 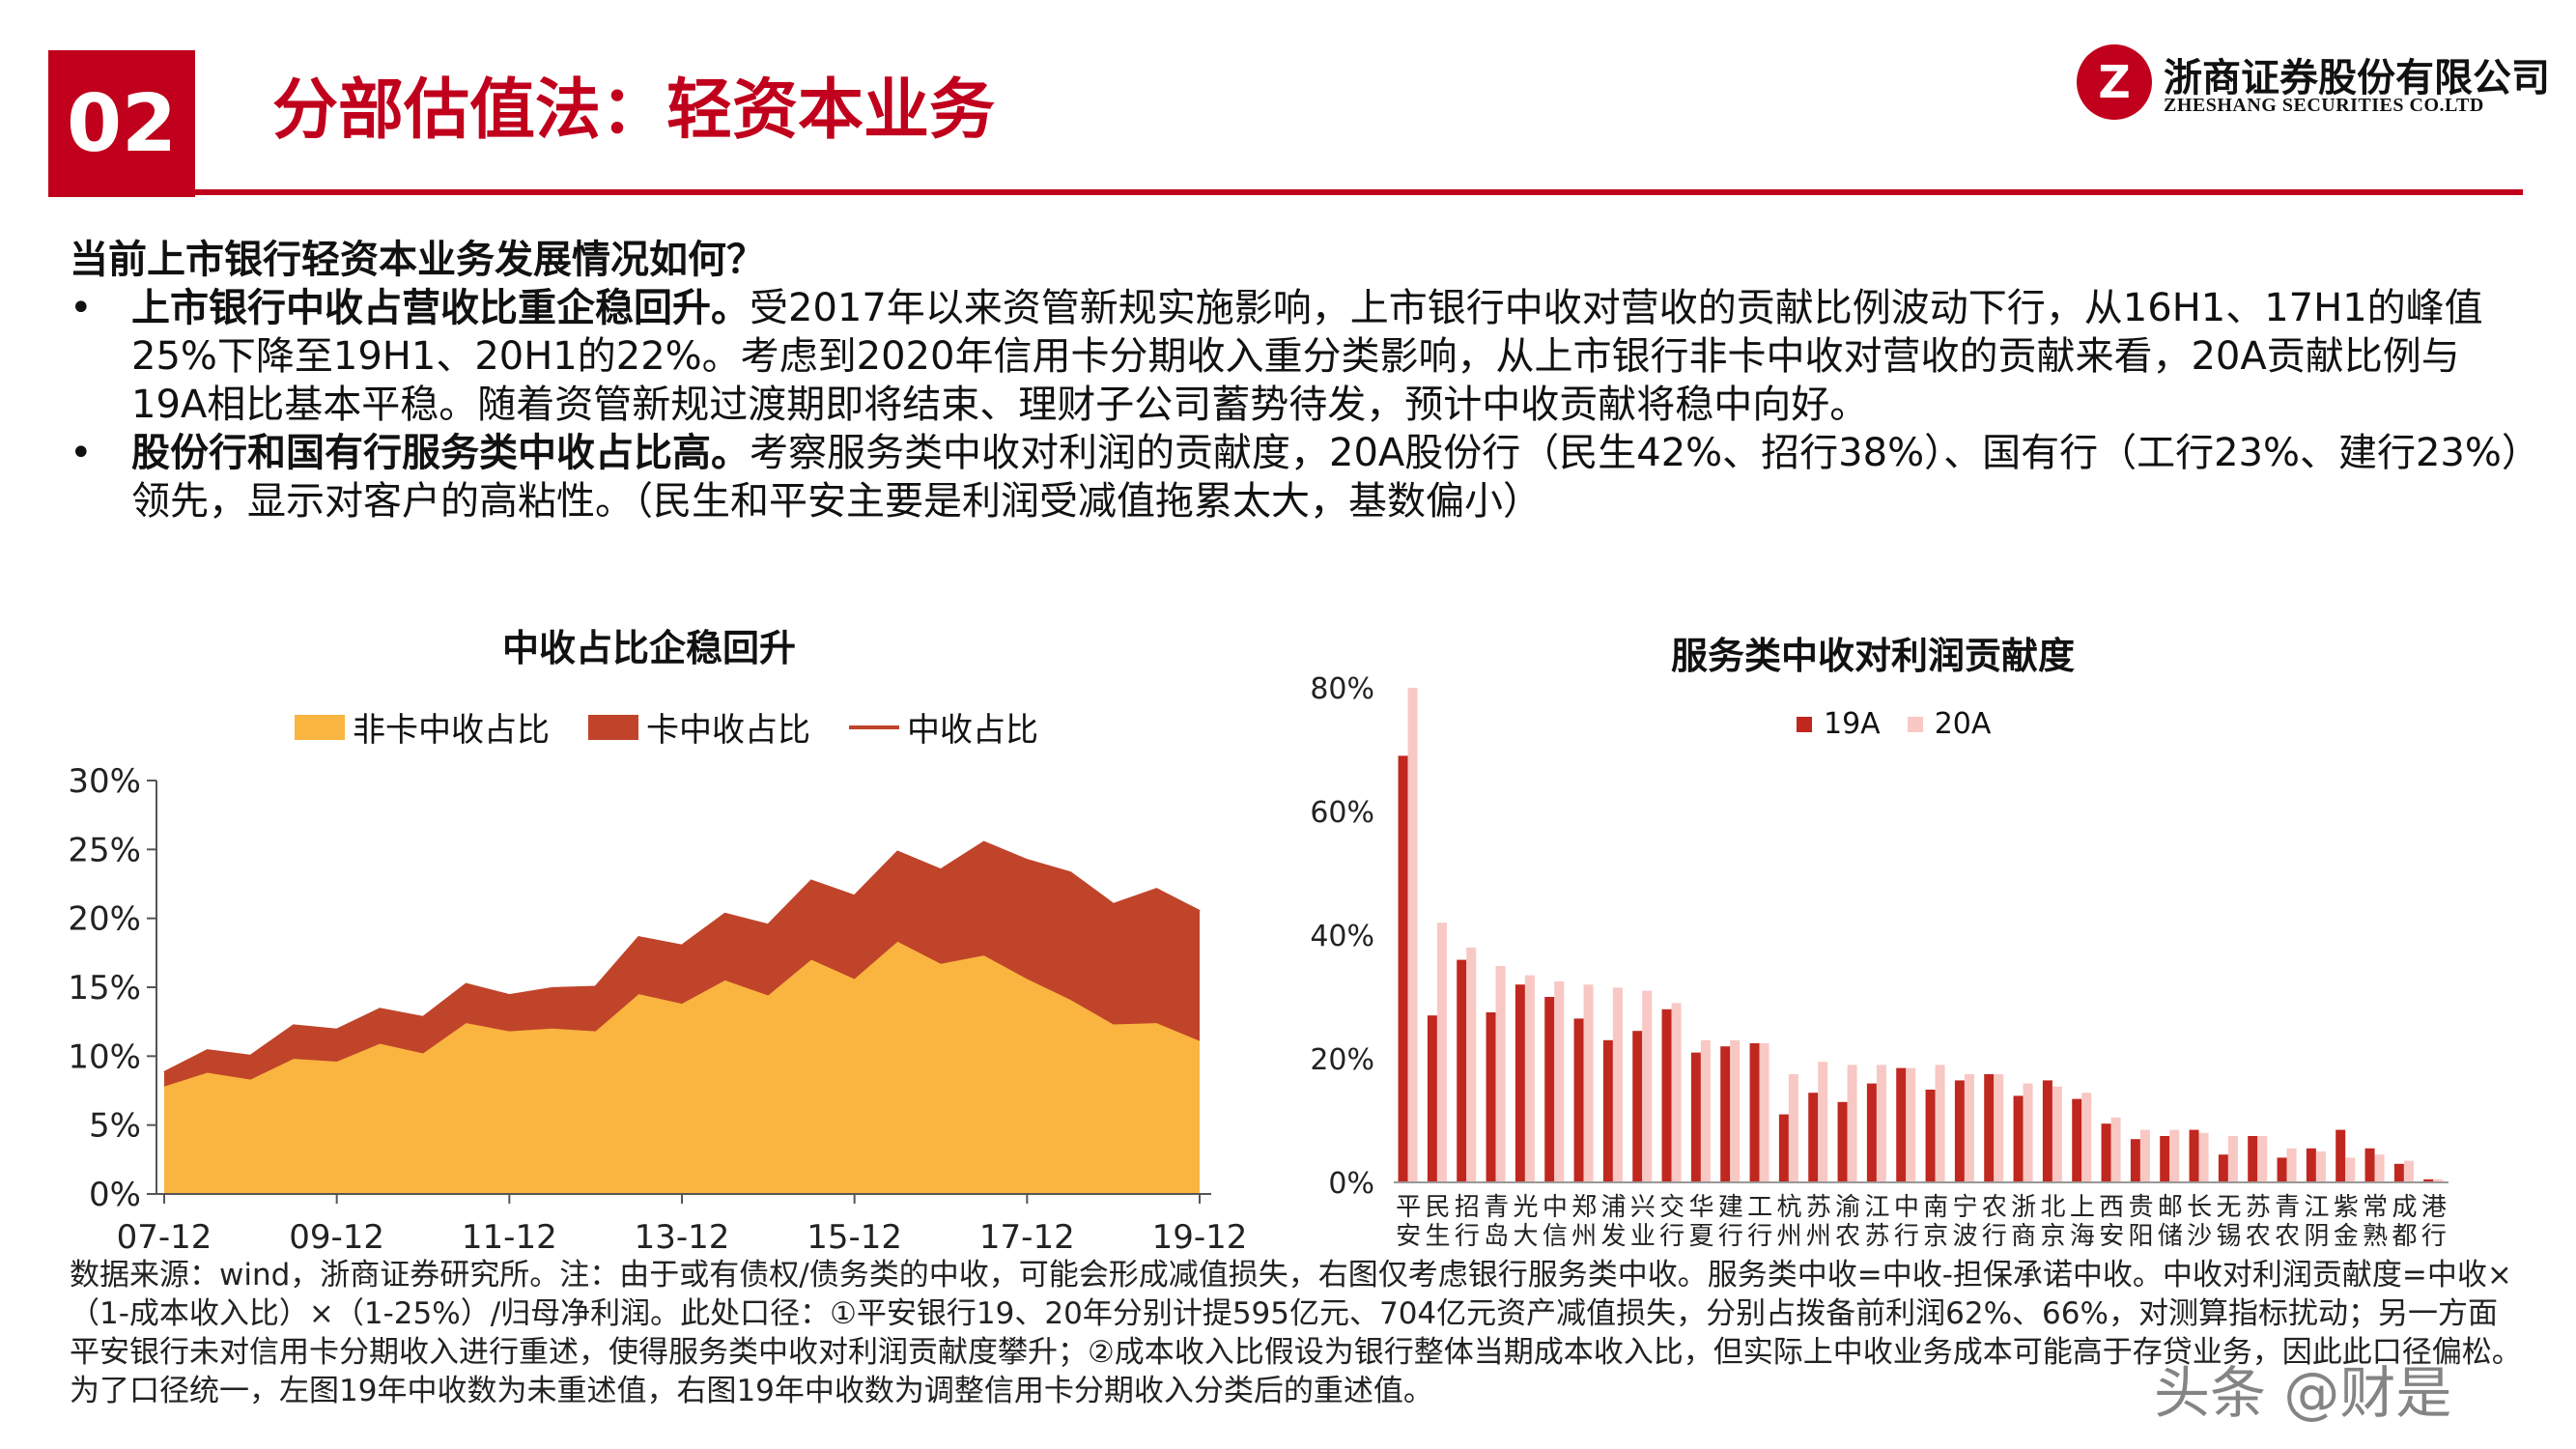 I want to click on x-category-label: 海, so click(x=2082, y=1236).